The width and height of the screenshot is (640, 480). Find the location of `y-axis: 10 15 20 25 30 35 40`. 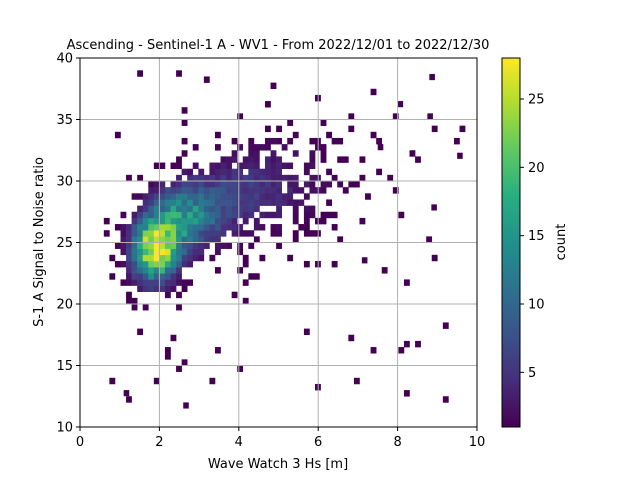

y-axis: 10 15 20 25 30 35 40 is located at coordinates (68, 244).